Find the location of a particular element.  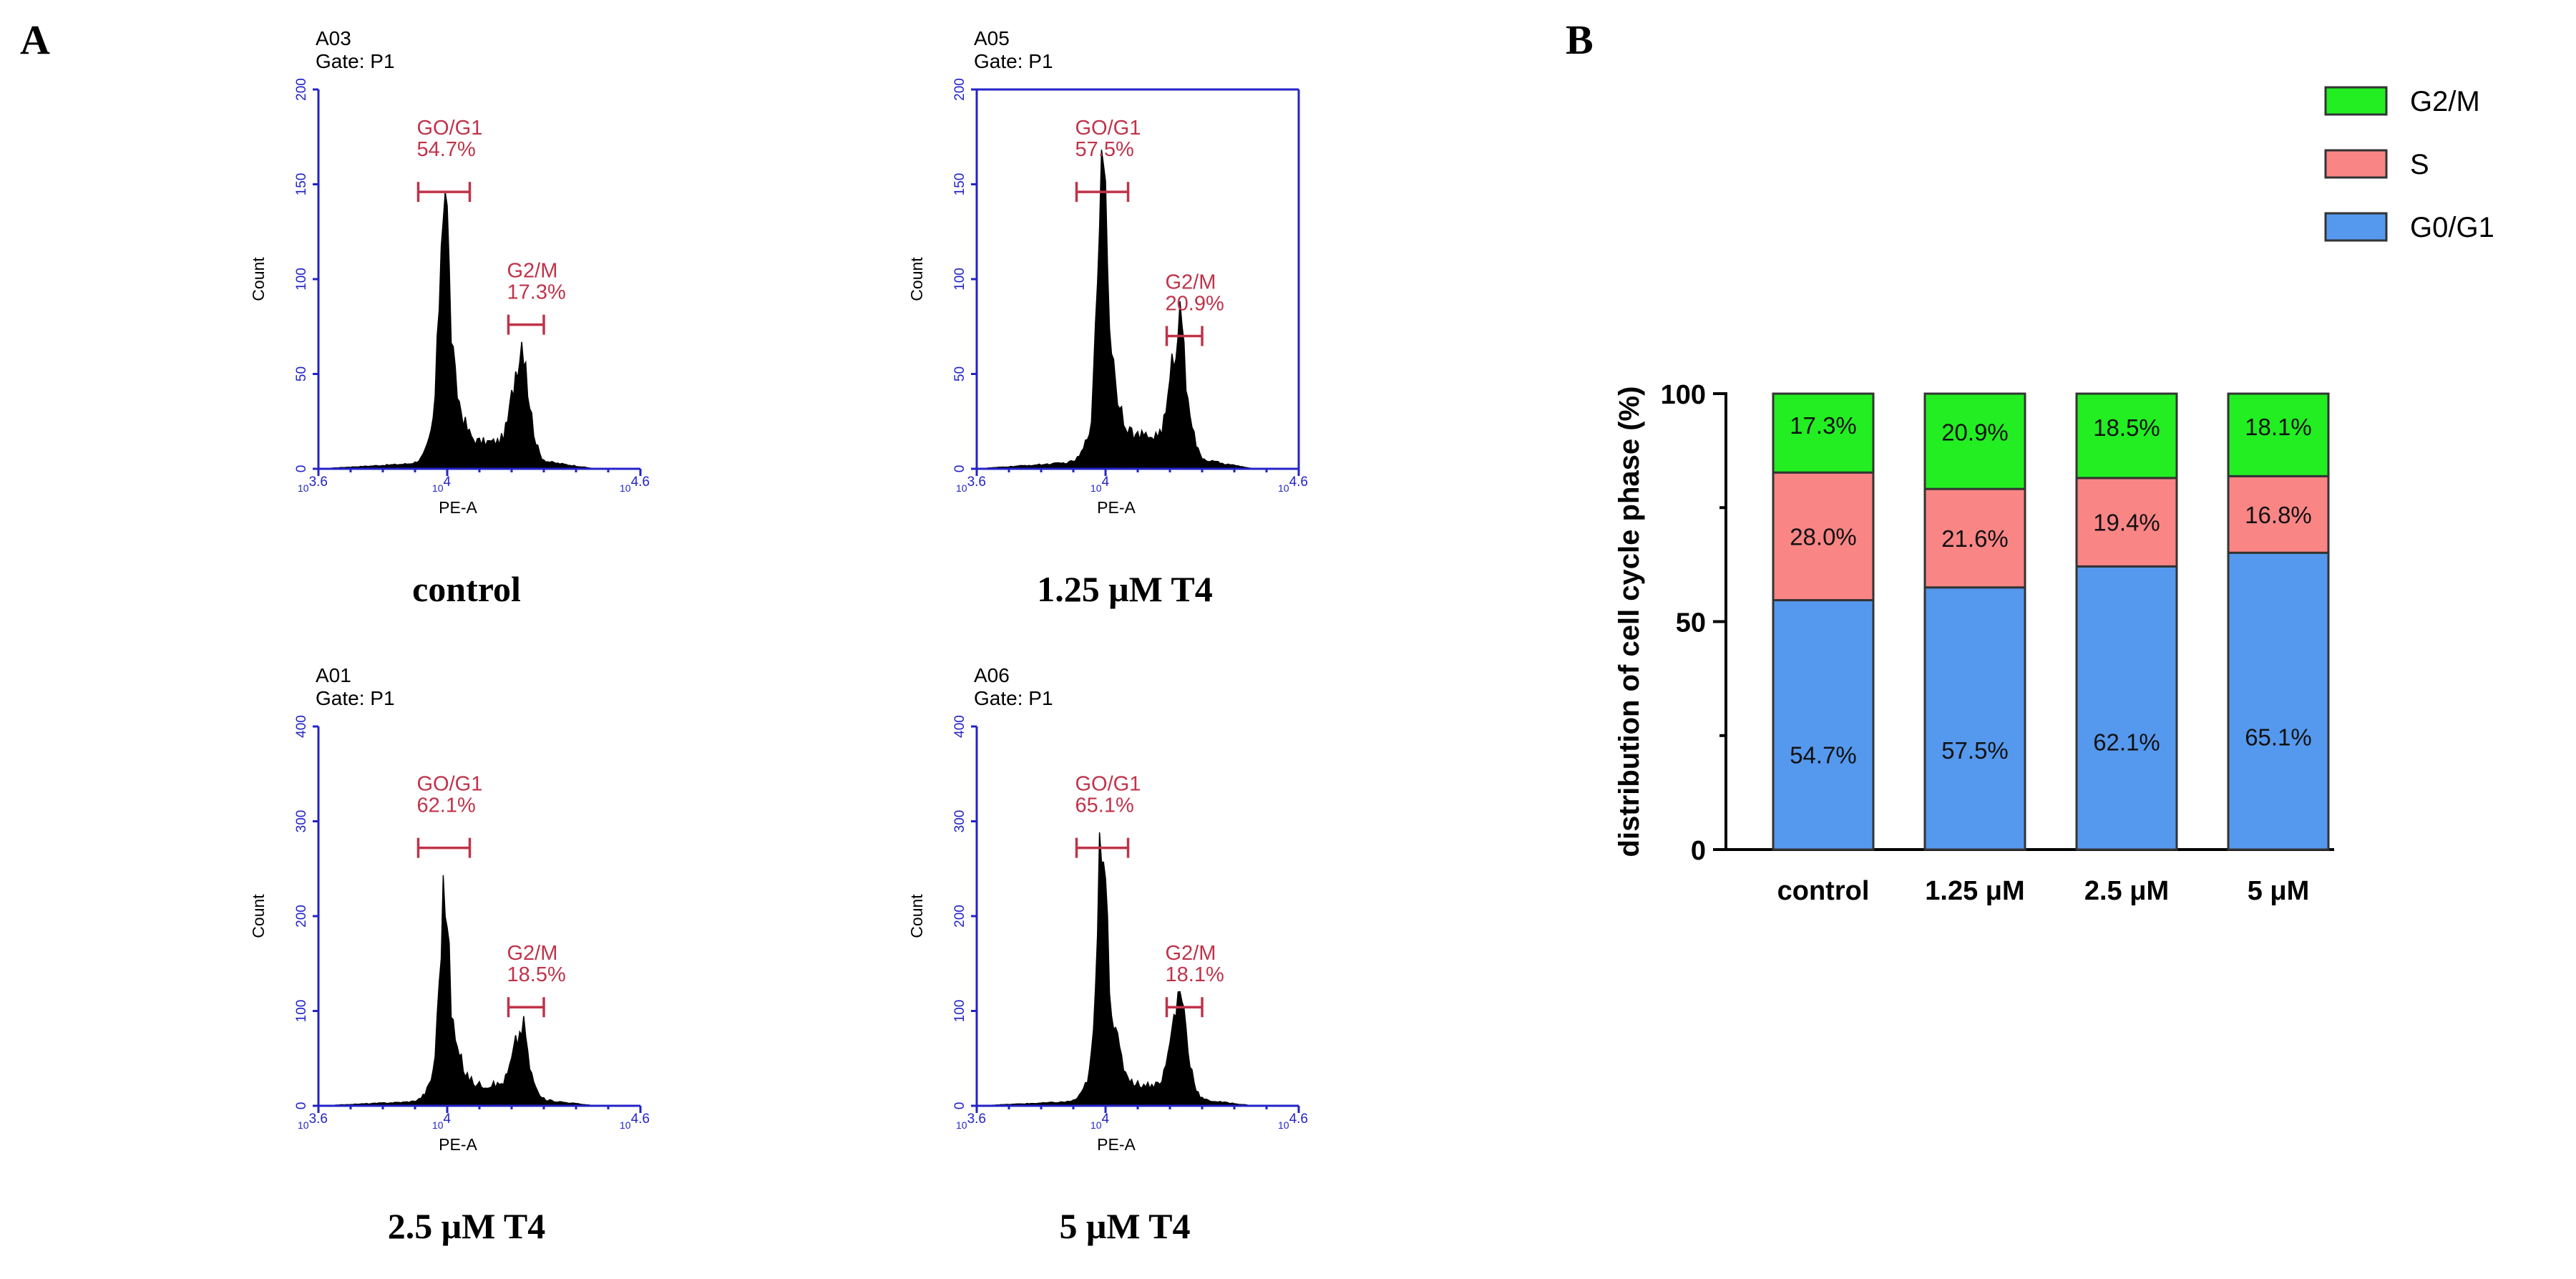

bar-y-tick-label: 0 is located at coordinates (1698, 851).